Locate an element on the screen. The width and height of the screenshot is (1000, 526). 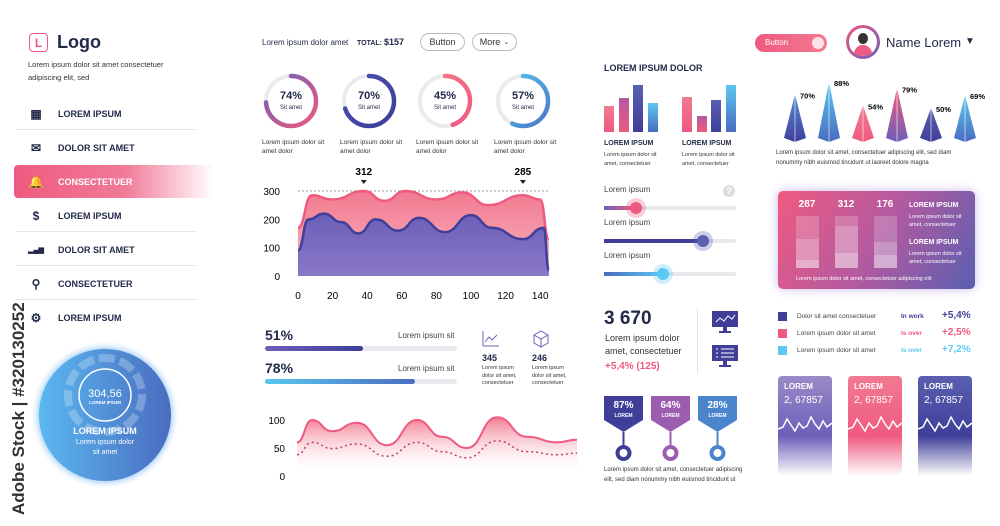
legend-text: Dolor sit amet consectetuer is located at coordinates (837, 316).